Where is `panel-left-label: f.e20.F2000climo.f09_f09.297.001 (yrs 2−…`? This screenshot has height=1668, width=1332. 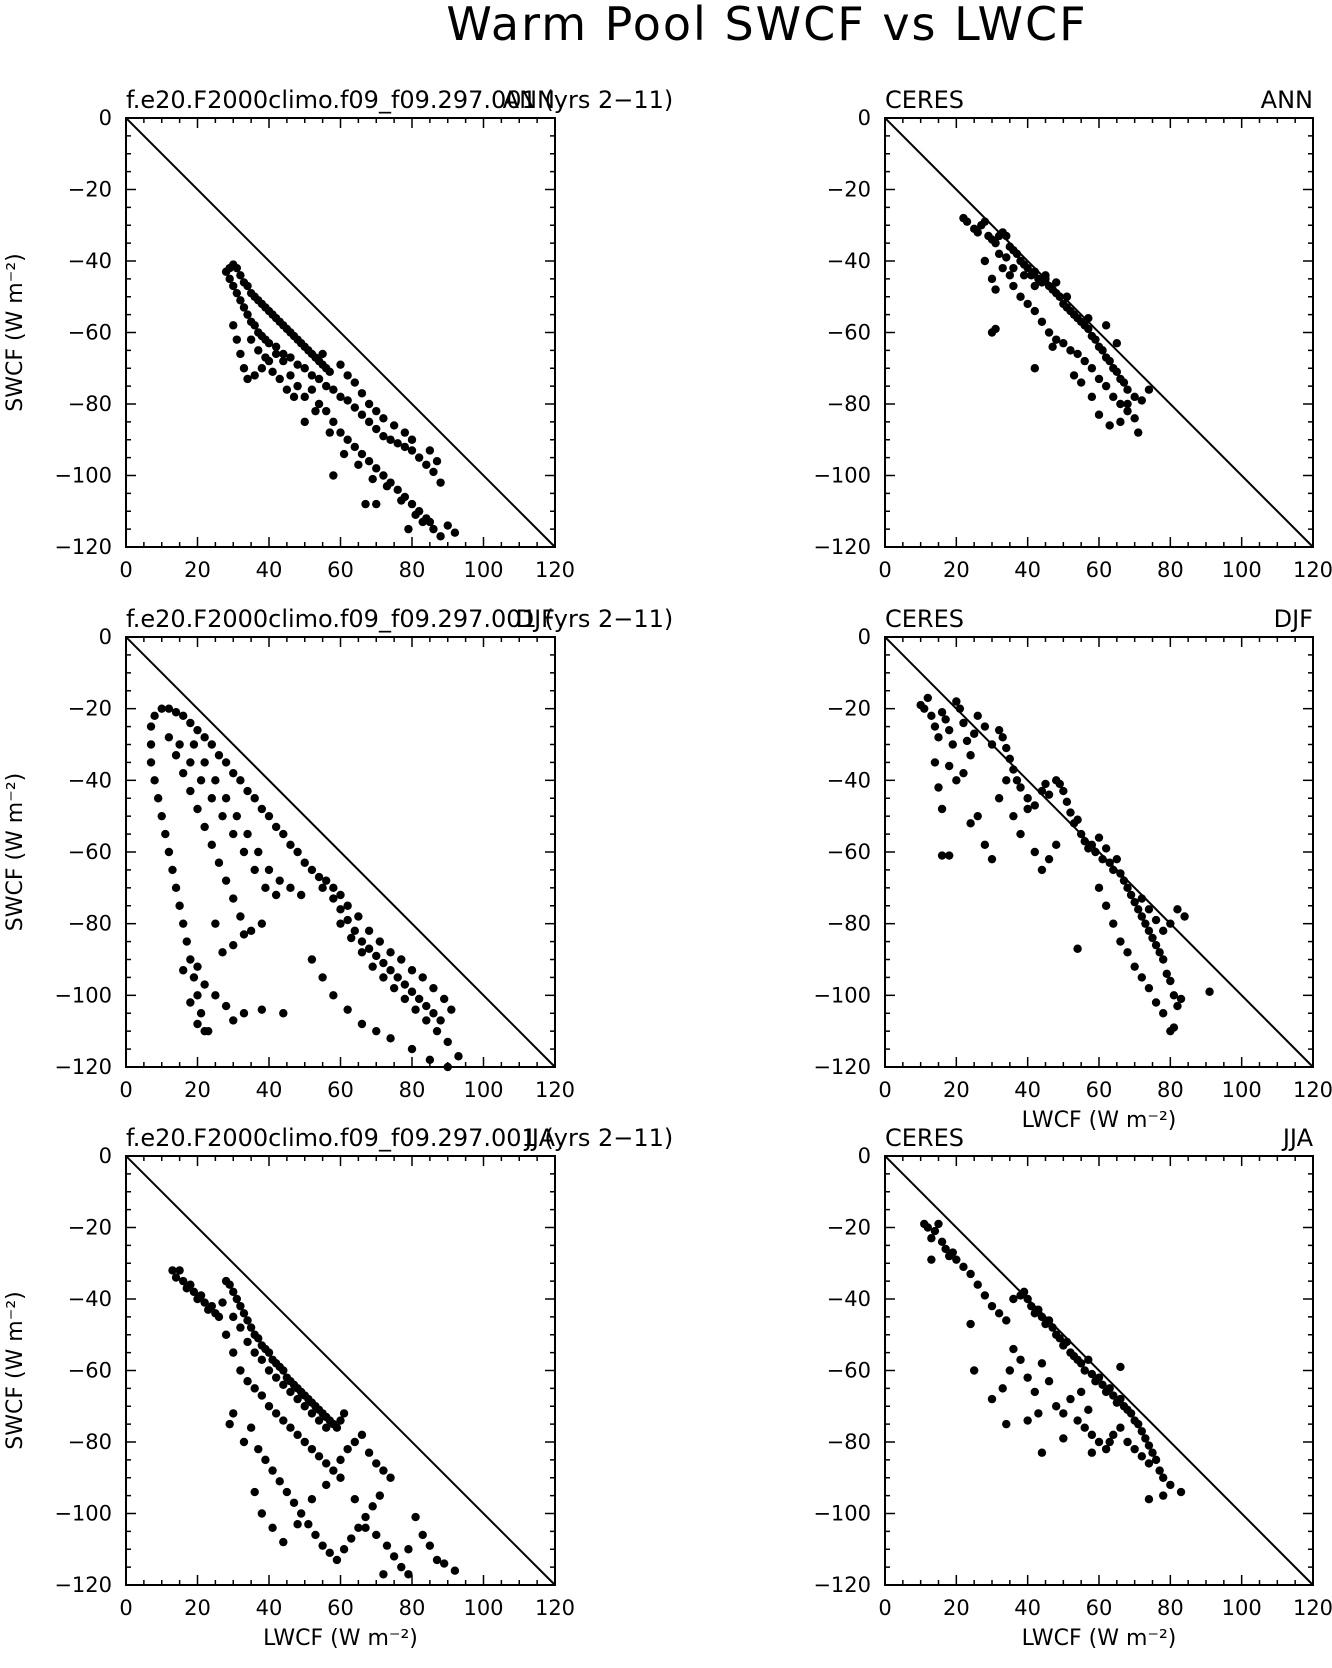
panel-left-label: f.e20.F2000climo.f09_f09.297.001 (yrs 2−… is located at coordinates (399, 100).